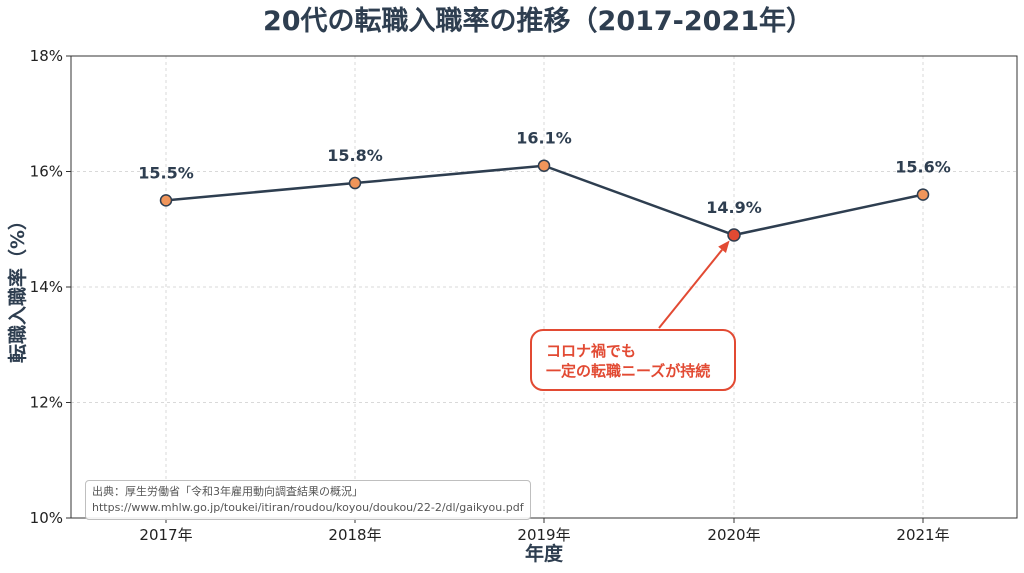 The width and height of the screenshot is (1024, 573). What do you see at coordinates (165, 535) in the screenshot?
I see `x-tick-label: 2017年` at bounding box center [165, 535].